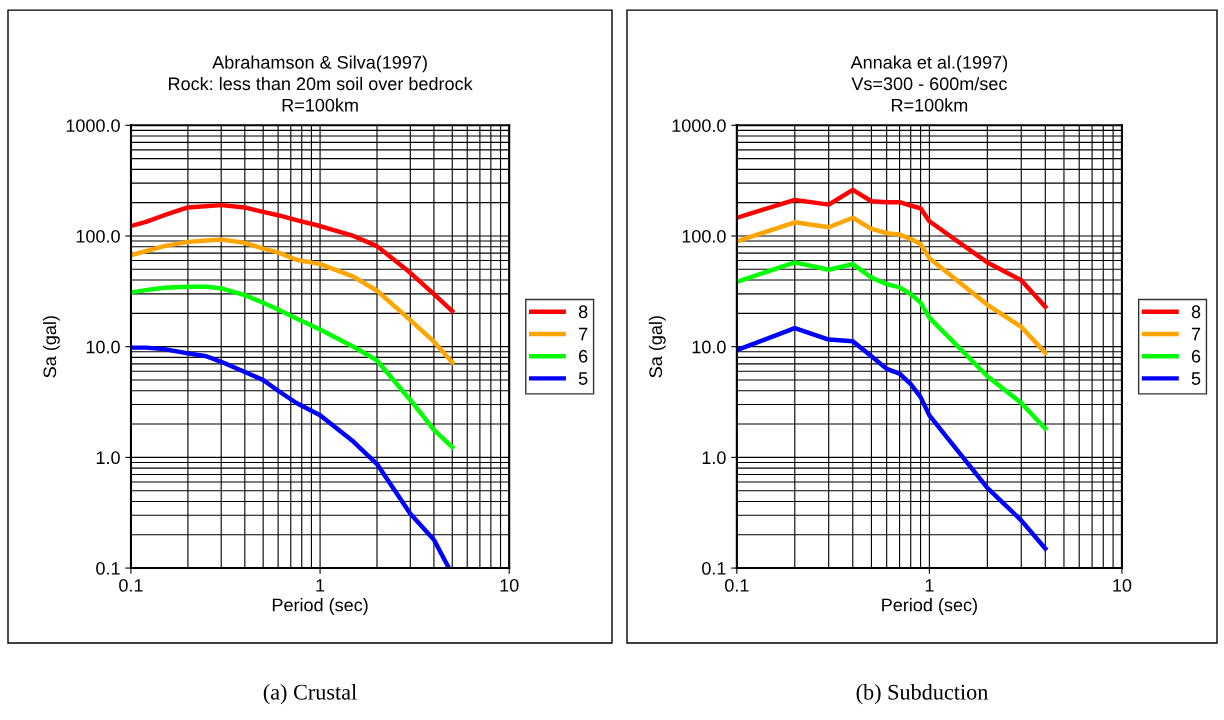  I want to click on chart-title: Annaka et al.(1997) Vs=300 - 600m/sec R=100km, so click(929, 83).